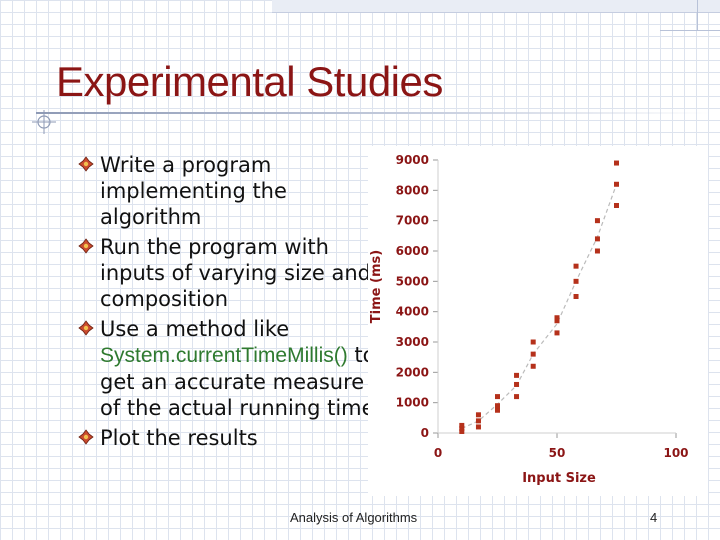 This screenshot has height=540, width=720. I want to click on y-tick-label: 4000, so click(412, 312).